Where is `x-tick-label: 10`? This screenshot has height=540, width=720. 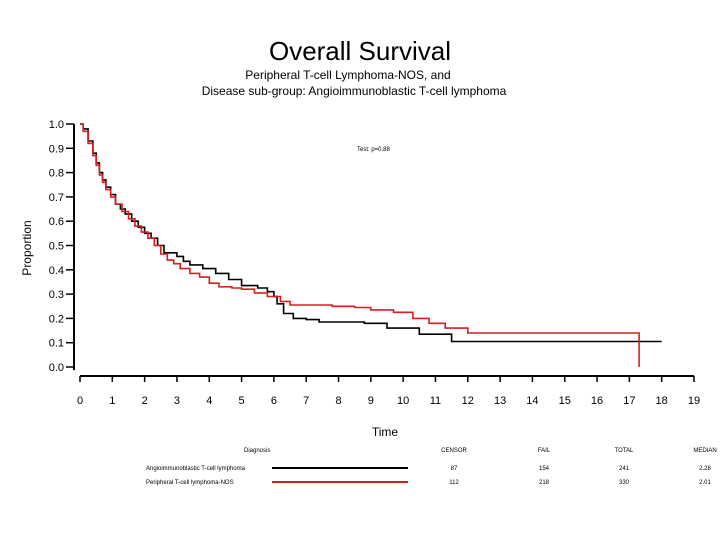
x-tick-label: 10 is located at coordinates (403, 401).